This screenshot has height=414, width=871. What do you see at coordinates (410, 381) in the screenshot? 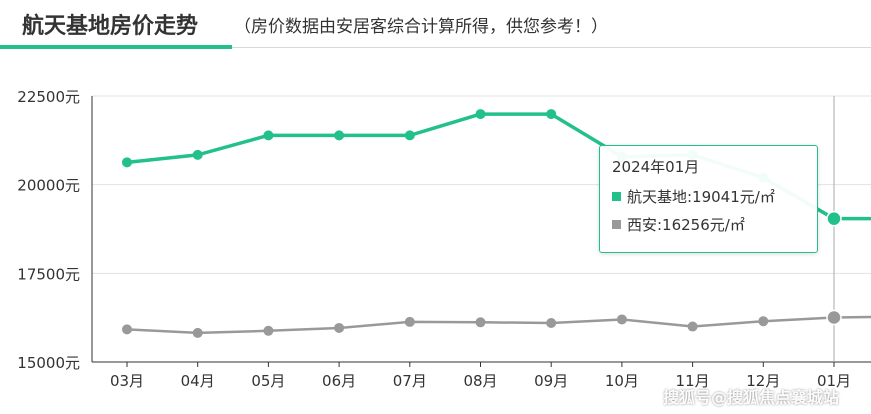
I see `x-tick-label: 07月` at bounding box center [410, 381].